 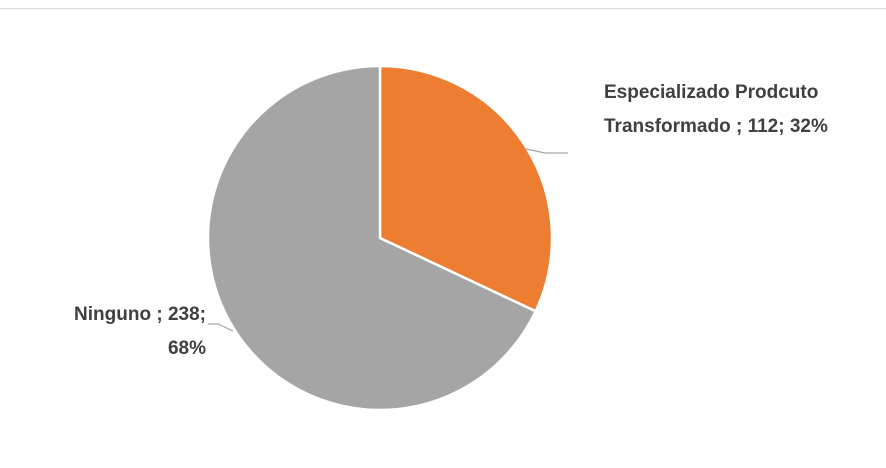 I want to click on data-label-line: Ninguno ; 238;, so click(x=140, y=314).